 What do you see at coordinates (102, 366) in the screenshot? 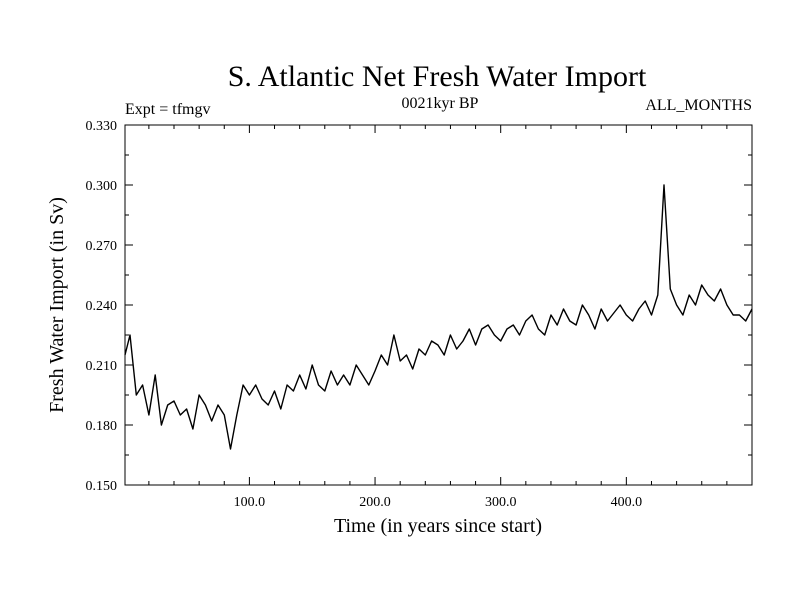
I see `y-tick-label: 0.210` at bounding box center [102, 366].